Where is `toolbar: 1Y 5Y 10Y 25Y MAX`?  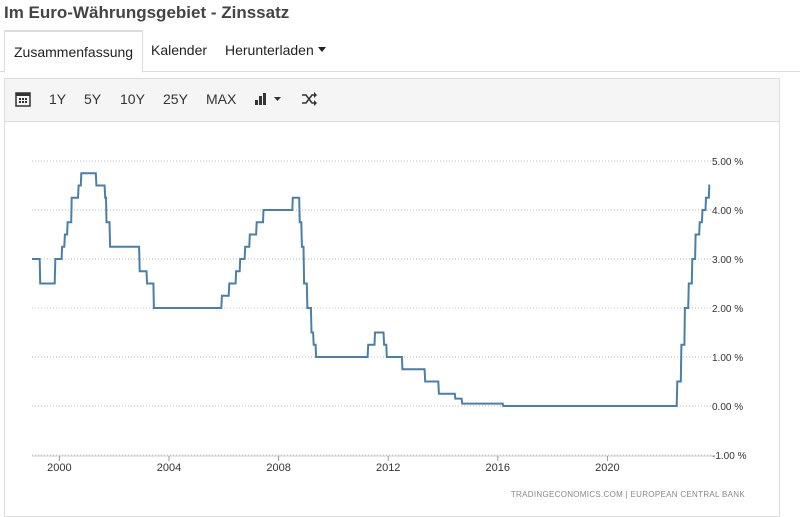
toolbar: 1Y 5Y 10Y 25Y MAX is located at coordinates (392, 100).